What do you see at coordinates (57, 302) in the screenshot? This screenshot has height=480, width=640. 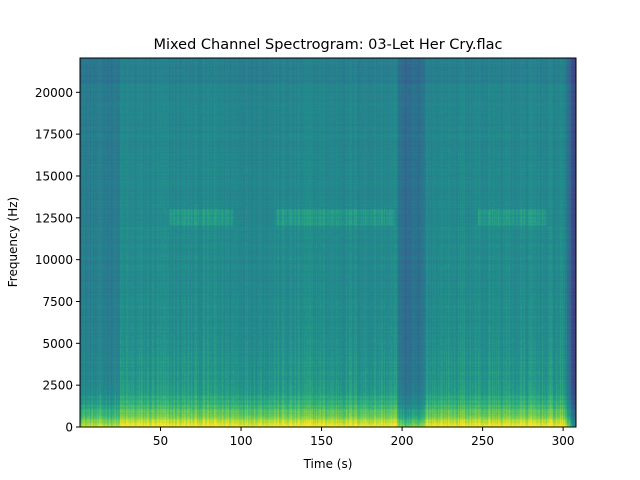 I see `y-tick-label: 7500` at bounding box center [57, 302].